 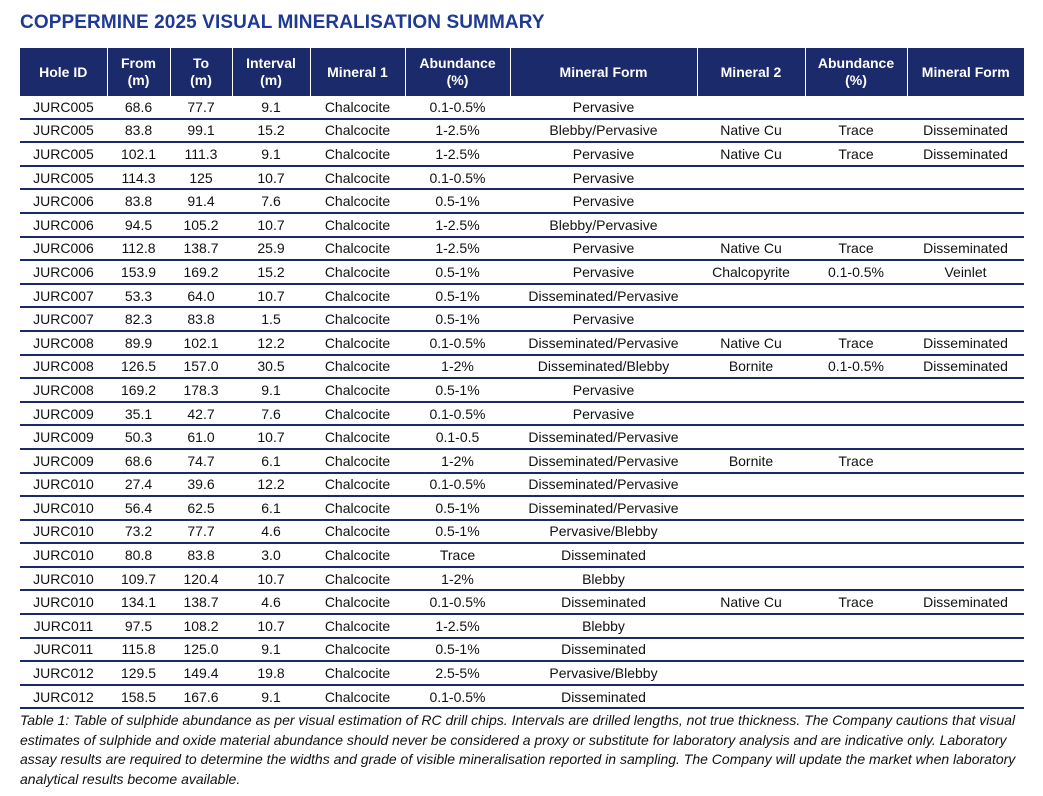 What do you see at coordinates (201, 108) in the screenshot?
I see `table-cell: 77.7` at bounding box center [201, 108].